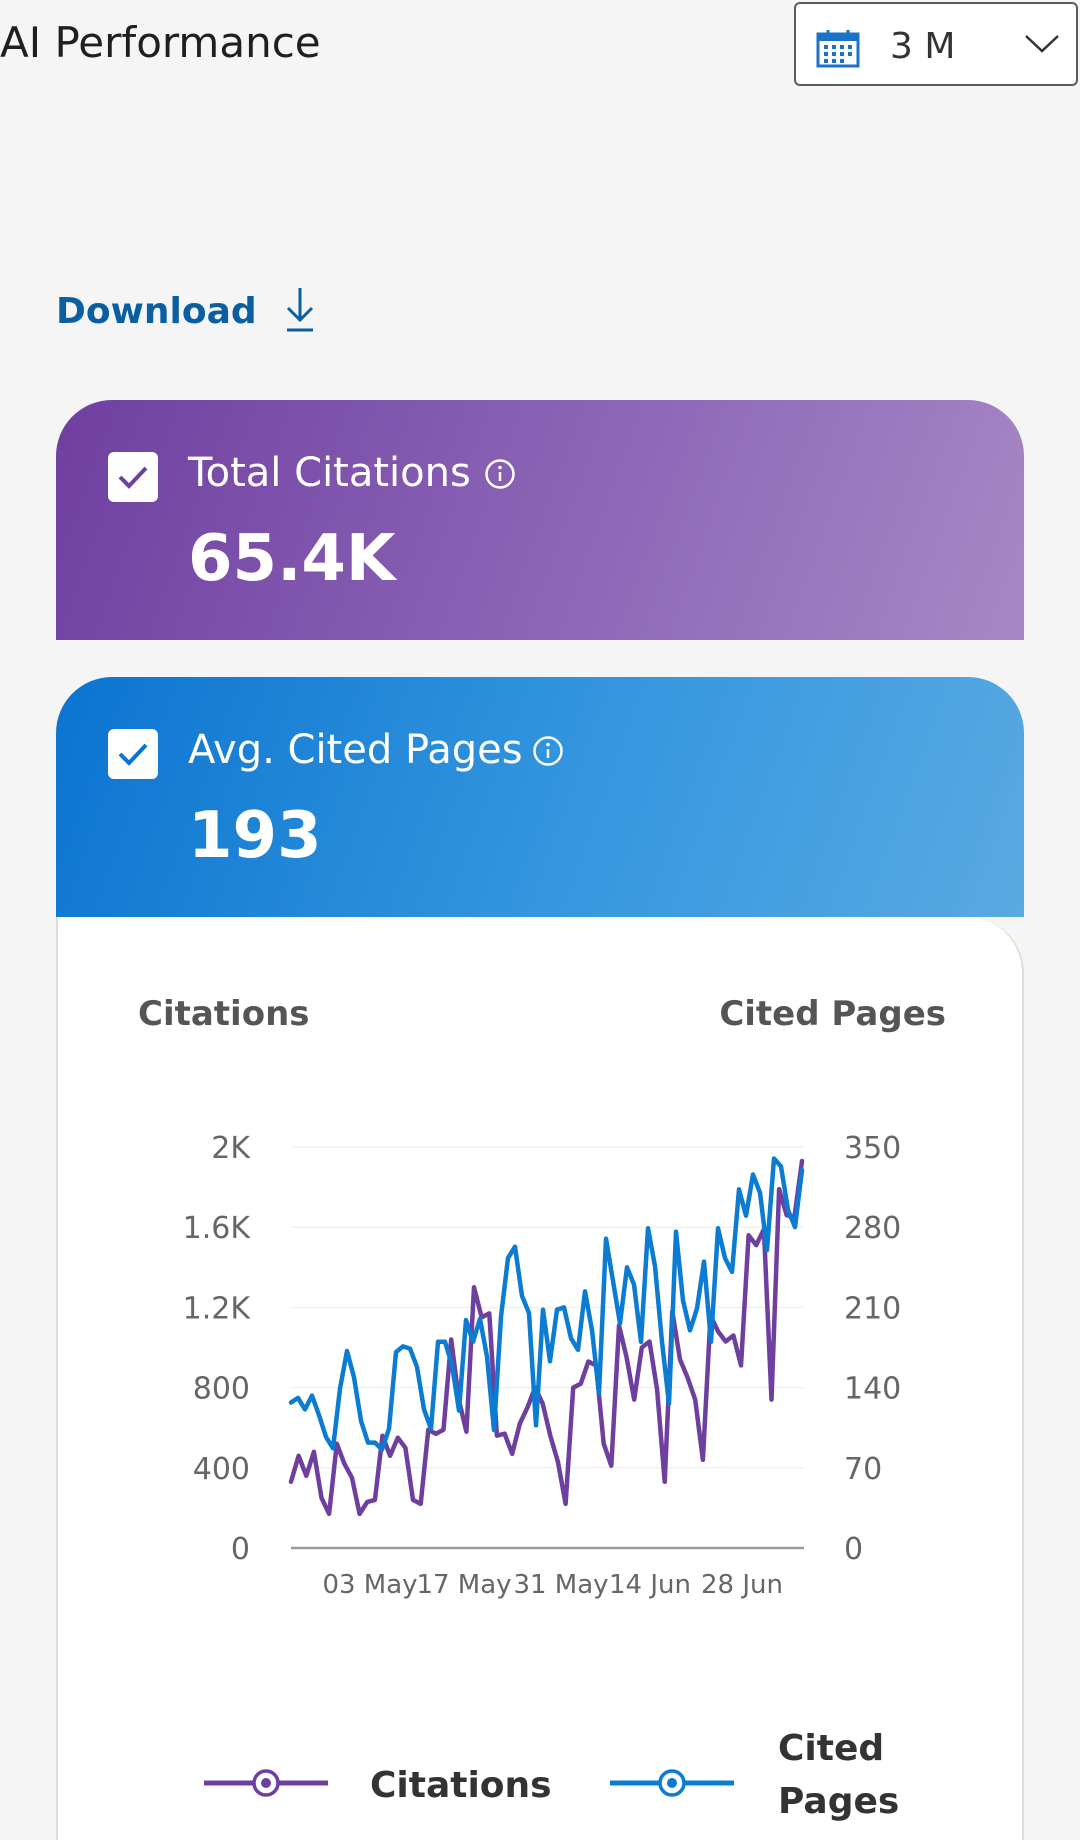 Image resolution: width=1080 pixels, height=1840 pixels. I want to click on x-tick-label: 17 May, so click(463, 1585).